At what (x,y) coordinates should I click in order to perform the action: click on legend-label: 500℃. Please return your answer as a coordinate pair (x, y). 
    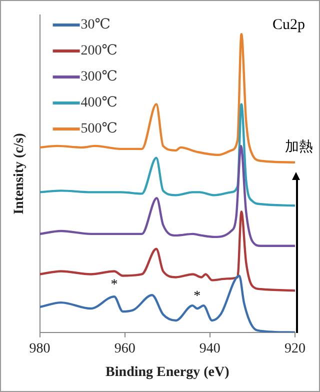
    Looking at the image, I should click on (99, 129).